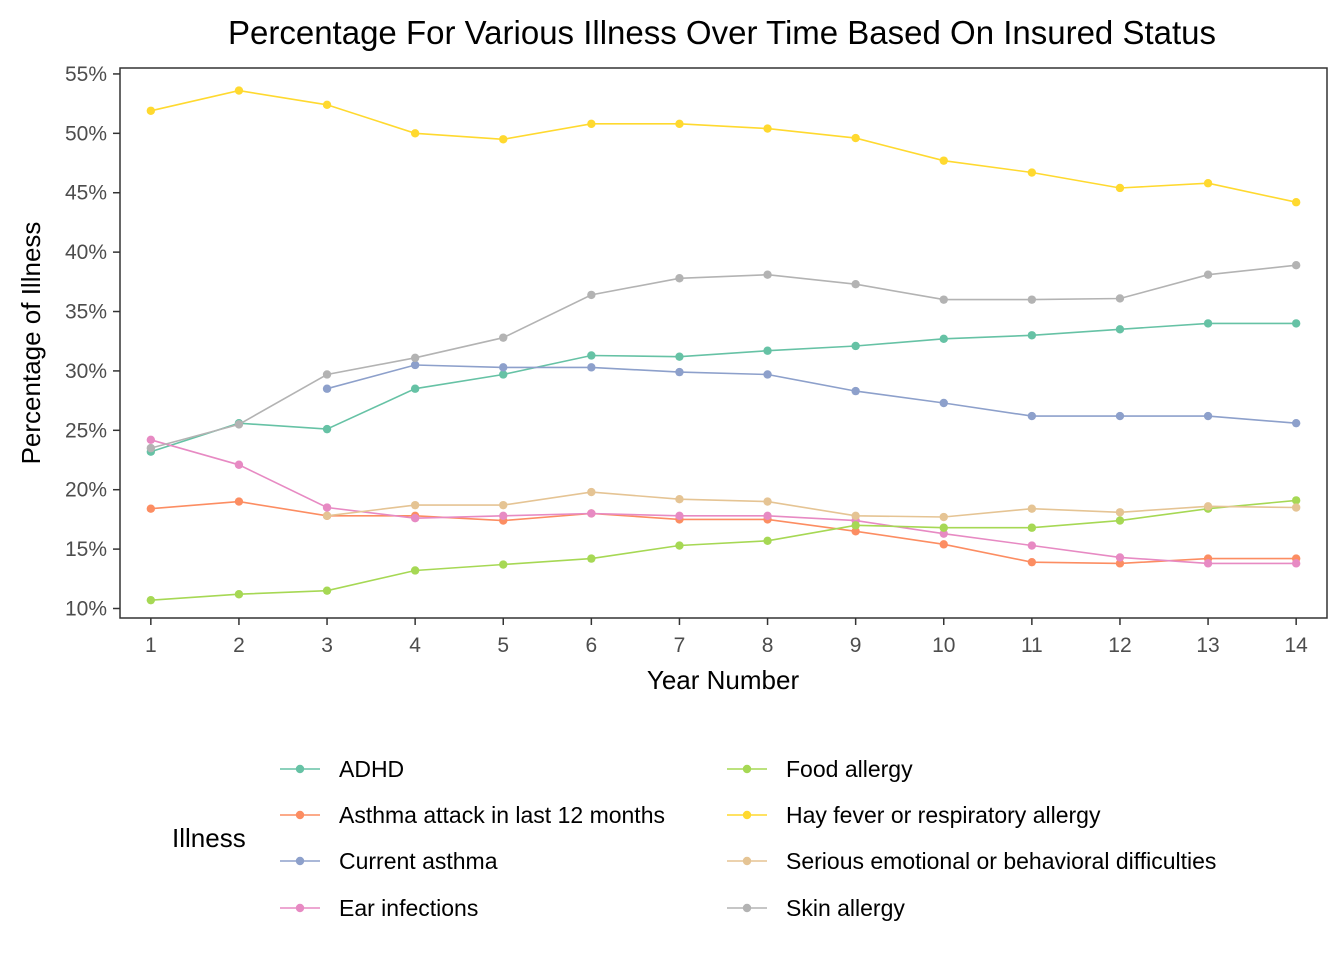 This screenshot has height=960, width=1344. What do you see at coordinates (86, 549) in the screenshot?
I see `y-tick-label: 15%` at bounding box center [86, 549].